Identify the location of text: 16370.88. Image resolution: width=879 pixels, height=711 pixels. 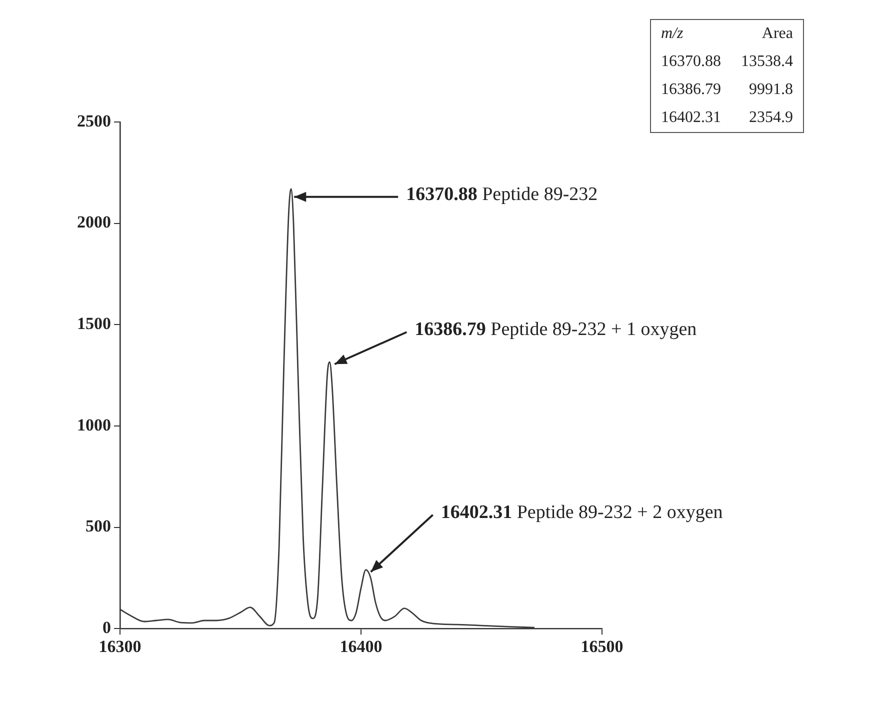
(691, 62).